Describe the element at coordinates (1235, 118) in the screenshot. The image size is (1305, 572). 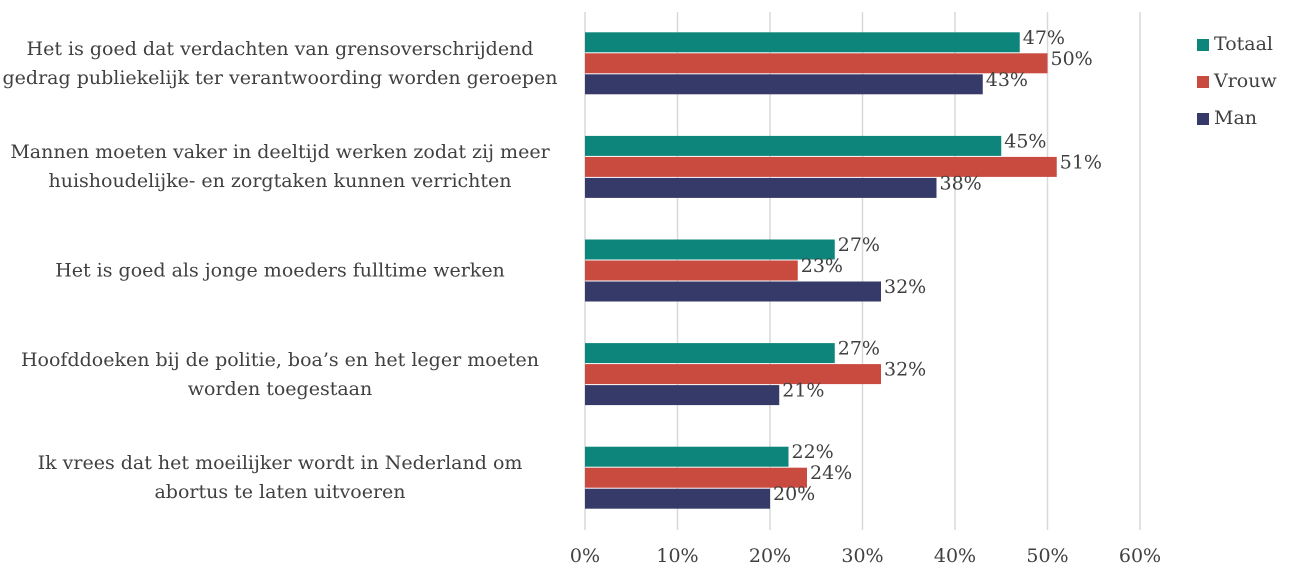
I see `legend-label: Man` at that location.